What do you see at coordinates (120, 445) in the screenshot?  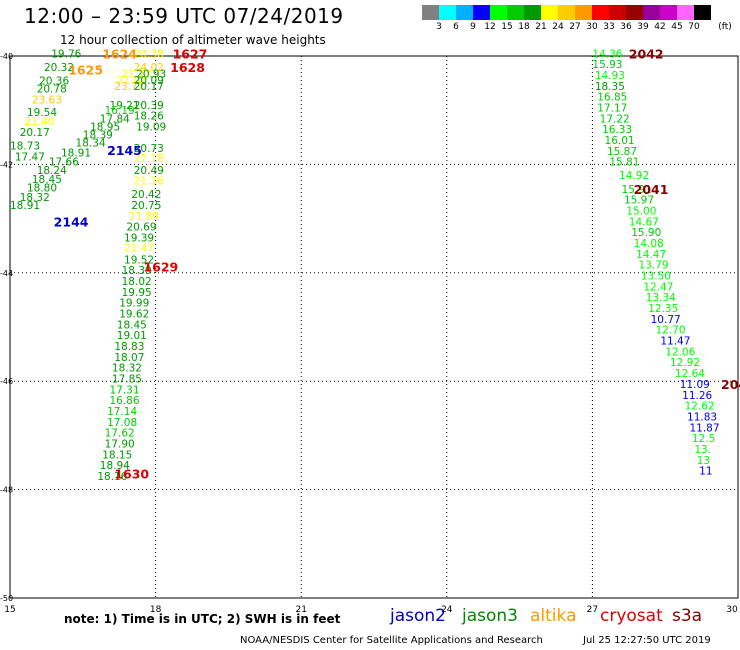 I see `swh-value-label: 17.90` at bounding box center [120, 445].